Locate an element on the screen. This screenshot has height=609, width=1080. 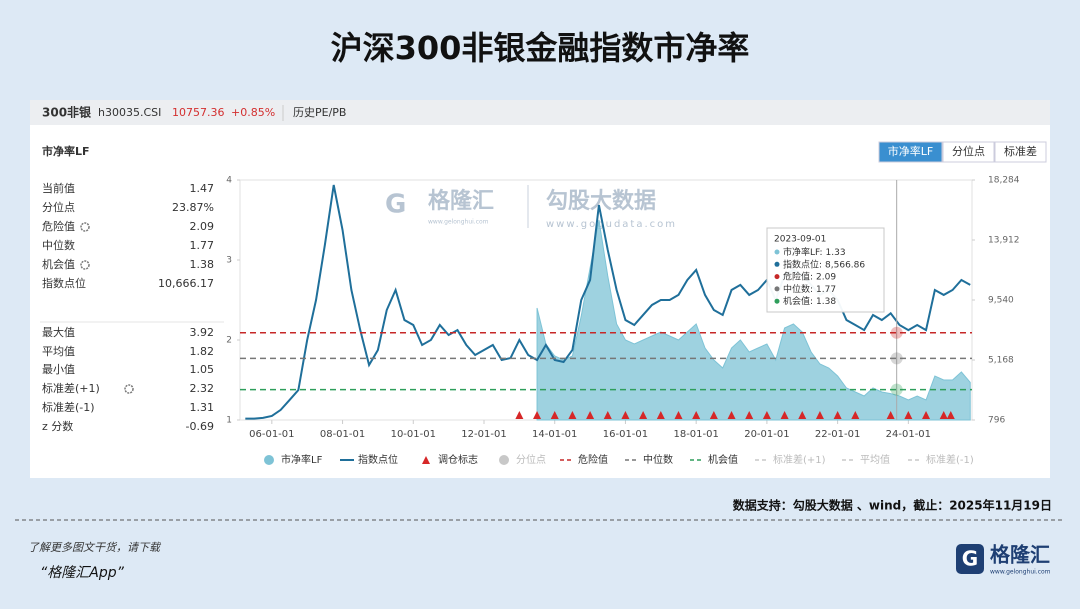
stat-value: 23.87% is located at coordinates (193, 207).